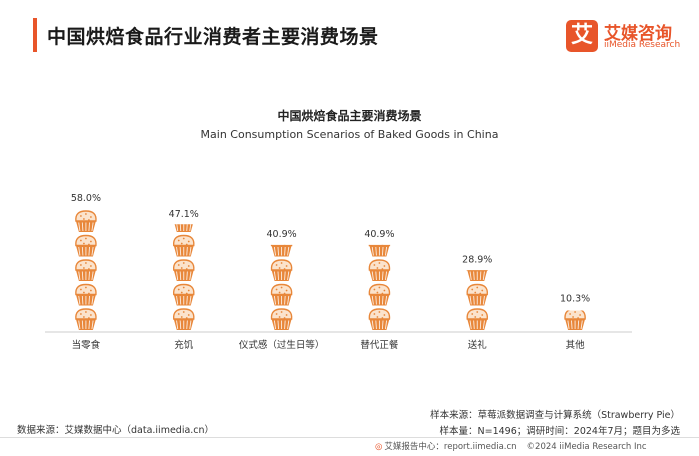 The image size is (699, 456). What do you see at coordinates (379, 447) in the screenshot?
I see `report-center-icon: ◎` at bounding box center [379, 447].